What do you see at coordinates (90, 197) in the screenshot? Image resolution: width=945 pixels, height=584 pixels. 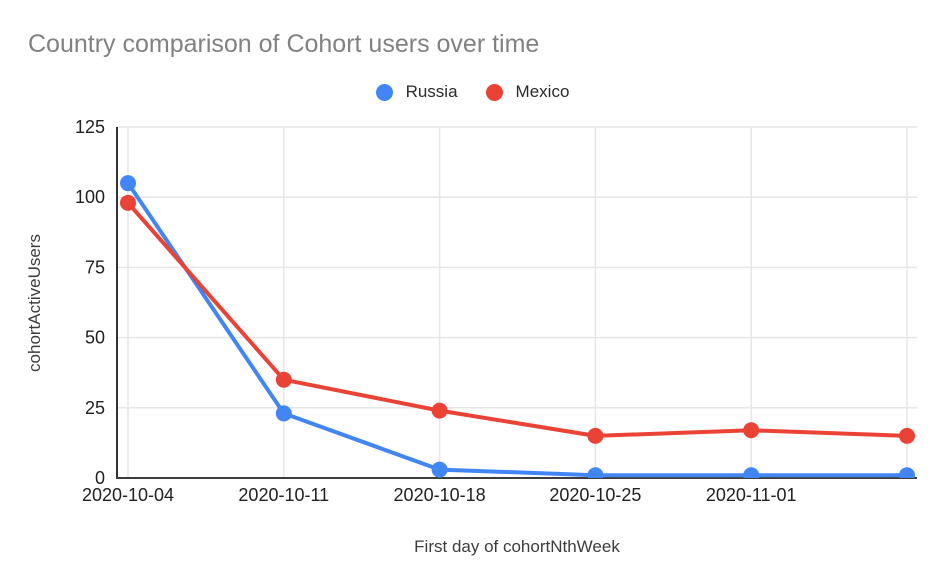 I see `y-tick-label: 100` at bounding box center [90, 197].